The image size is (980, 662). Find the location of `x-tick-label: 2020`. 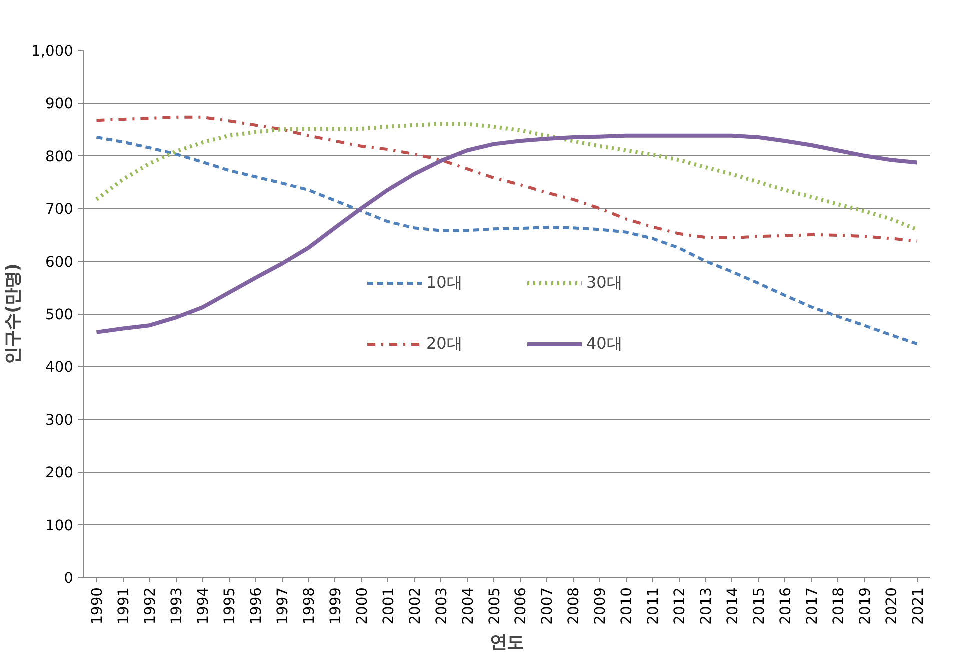

x-tick-label: 2020 is located at coordinates (891, 606).